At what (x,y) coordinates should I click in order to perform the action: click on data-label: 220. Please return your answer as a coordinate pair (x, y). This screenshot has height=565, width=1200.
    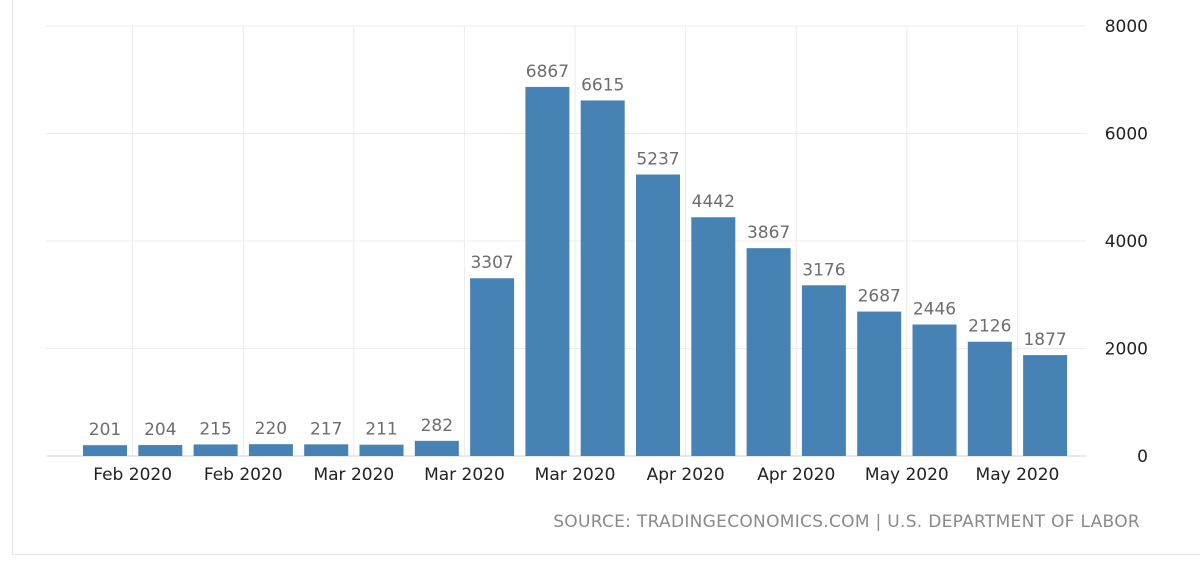
    Looking at the image, I should click on (271, 429).